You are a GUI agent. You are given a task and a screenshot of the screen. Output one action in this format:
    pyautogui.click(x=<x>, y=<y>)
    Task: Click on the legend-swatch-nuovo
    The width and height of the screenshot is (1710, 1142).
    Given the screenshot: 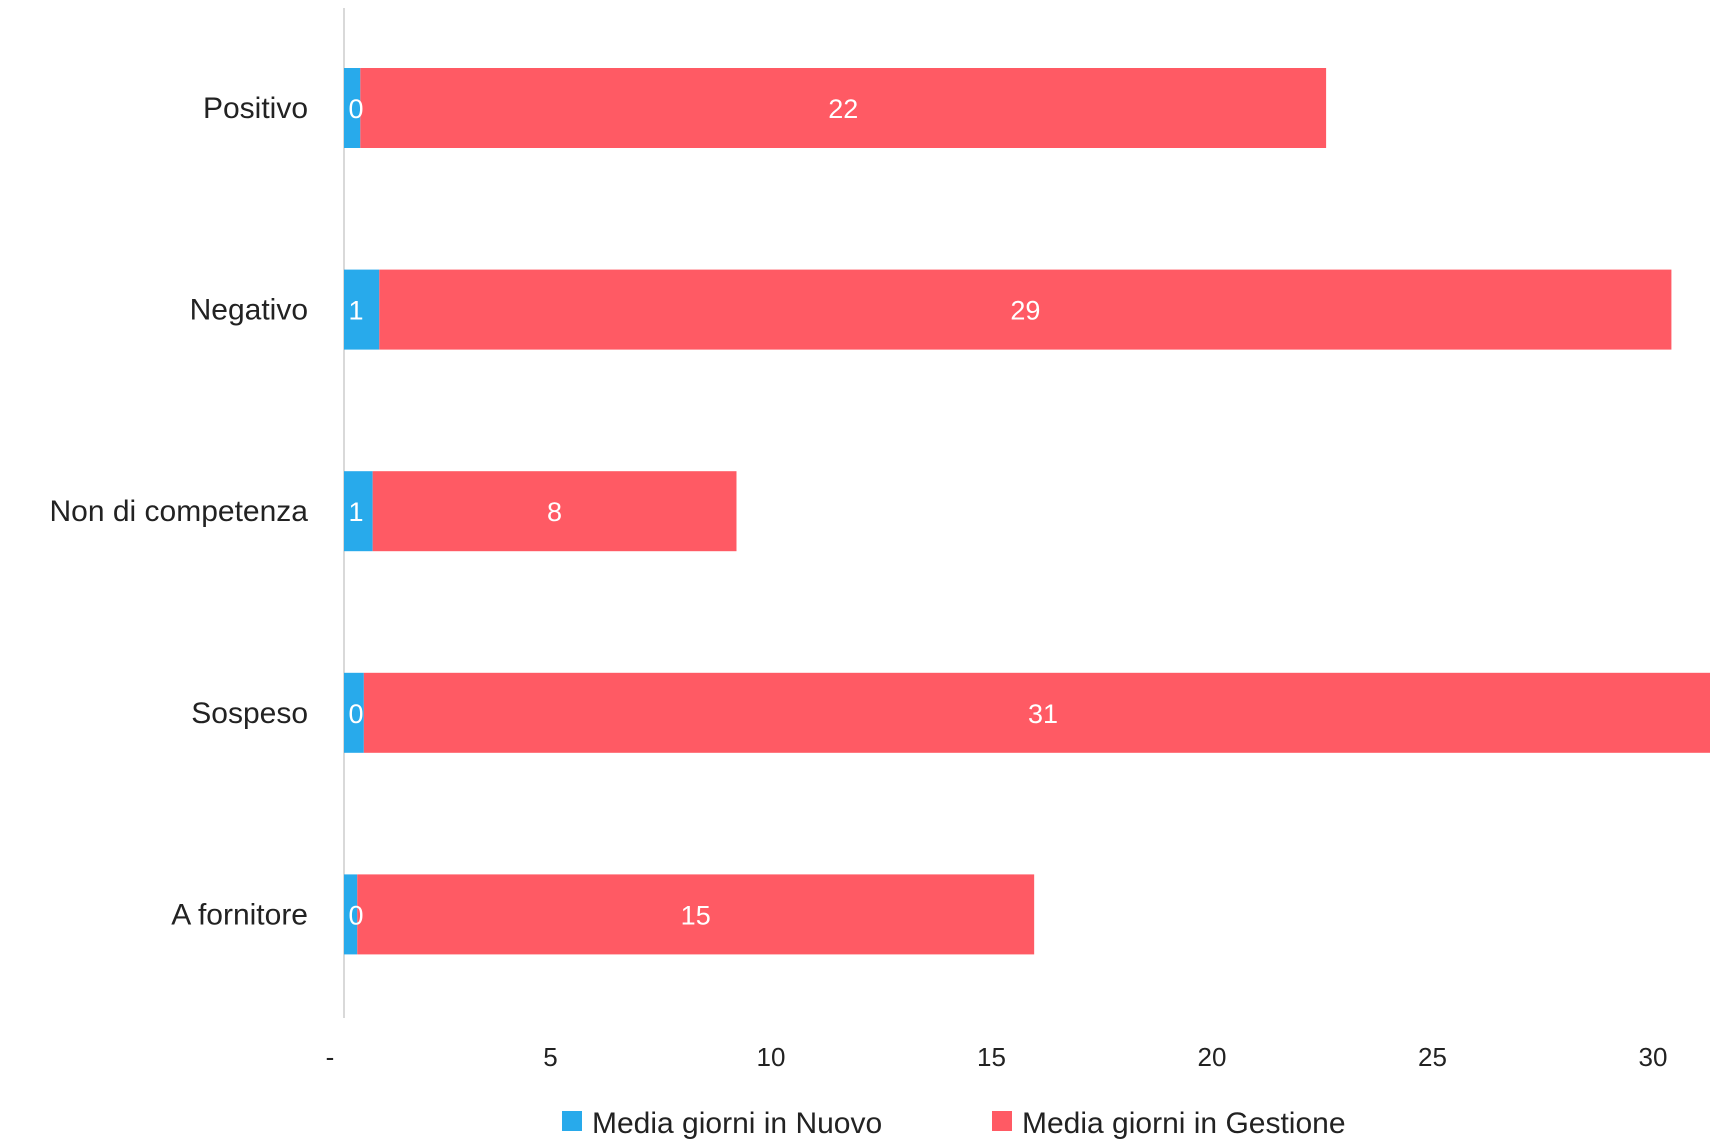 What is the action you would take?
    pyautogui.click(x=572, y=1121)
    